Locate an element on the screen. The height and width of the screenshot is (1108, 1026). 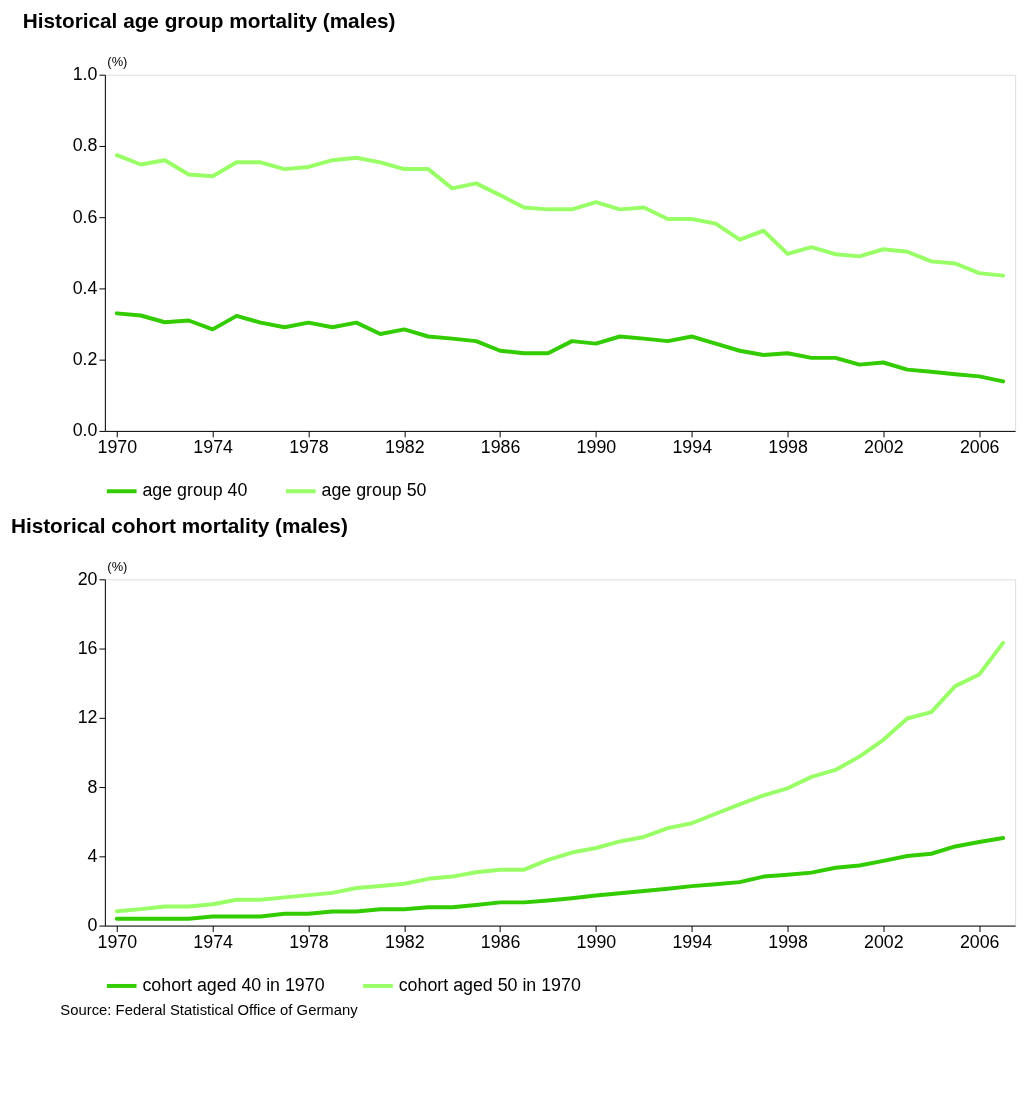
y-tick-label: 0.0 is located at coordinates (85, 430).